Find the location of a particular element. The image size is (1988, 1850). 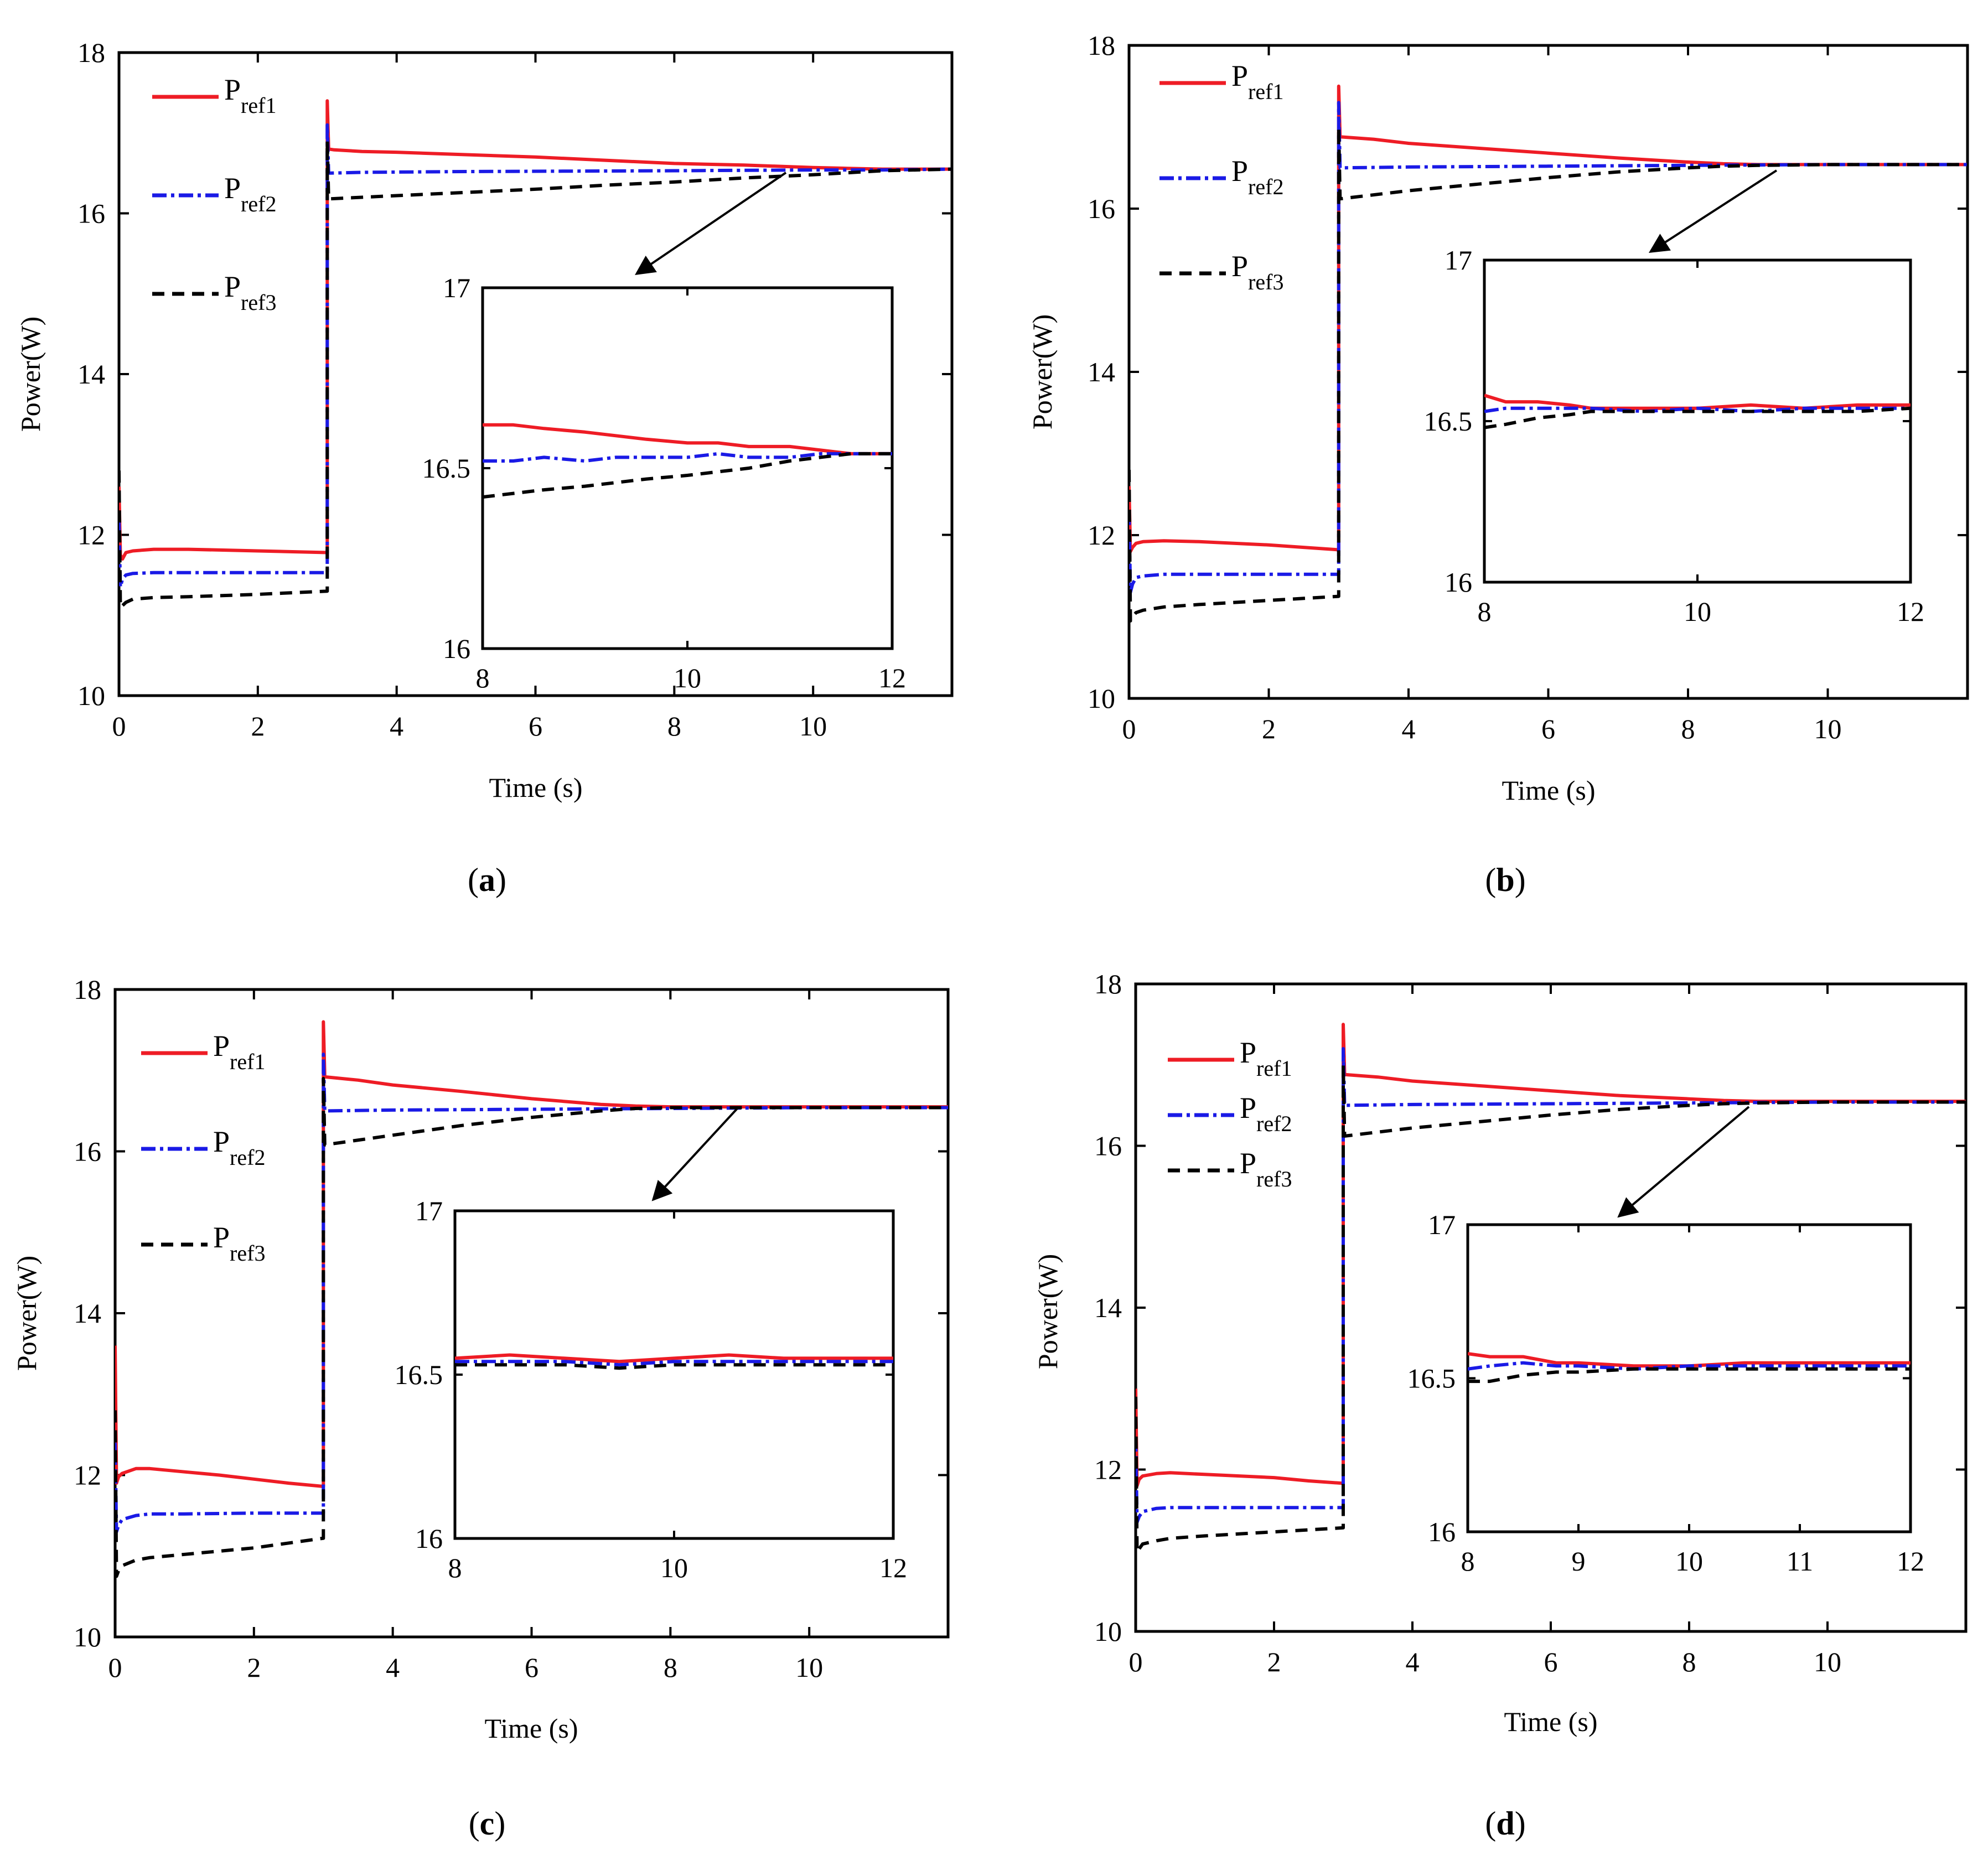

panel-b-legend-label-ref1: Pref1 is located at coordinates (1257, 81).